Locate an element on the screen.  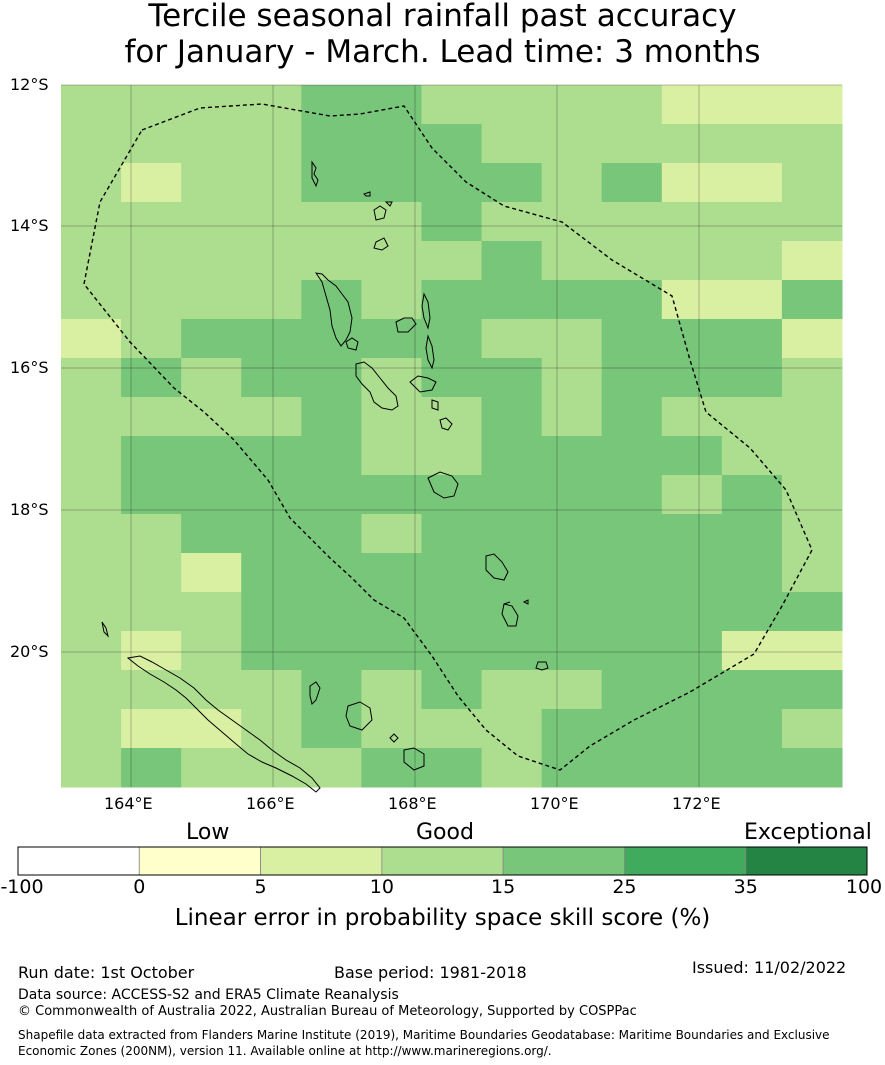
longitude-label: 164°E is located at coordinates (128, 803).